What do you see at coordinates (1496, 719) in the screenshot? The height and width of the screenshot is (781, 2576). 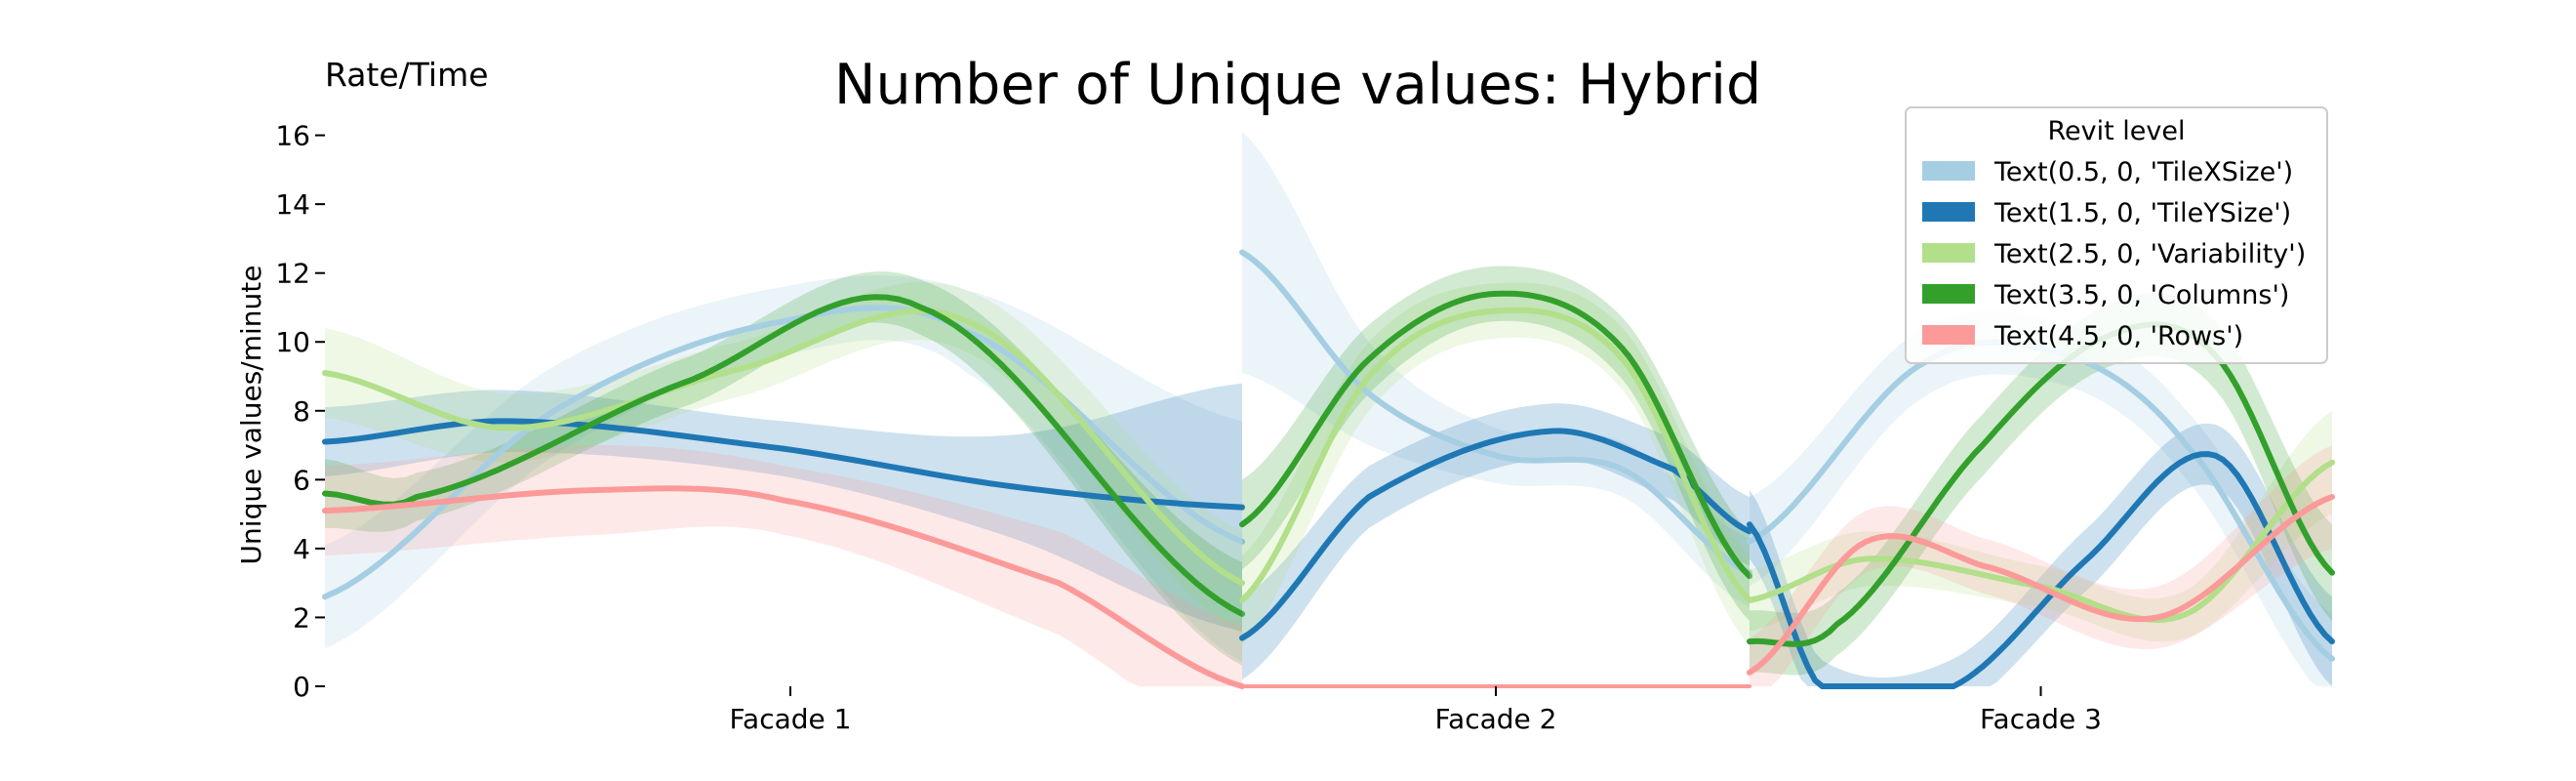 I see `x-tick-label-2: Facade 2` at bounding box center [1496, 719].